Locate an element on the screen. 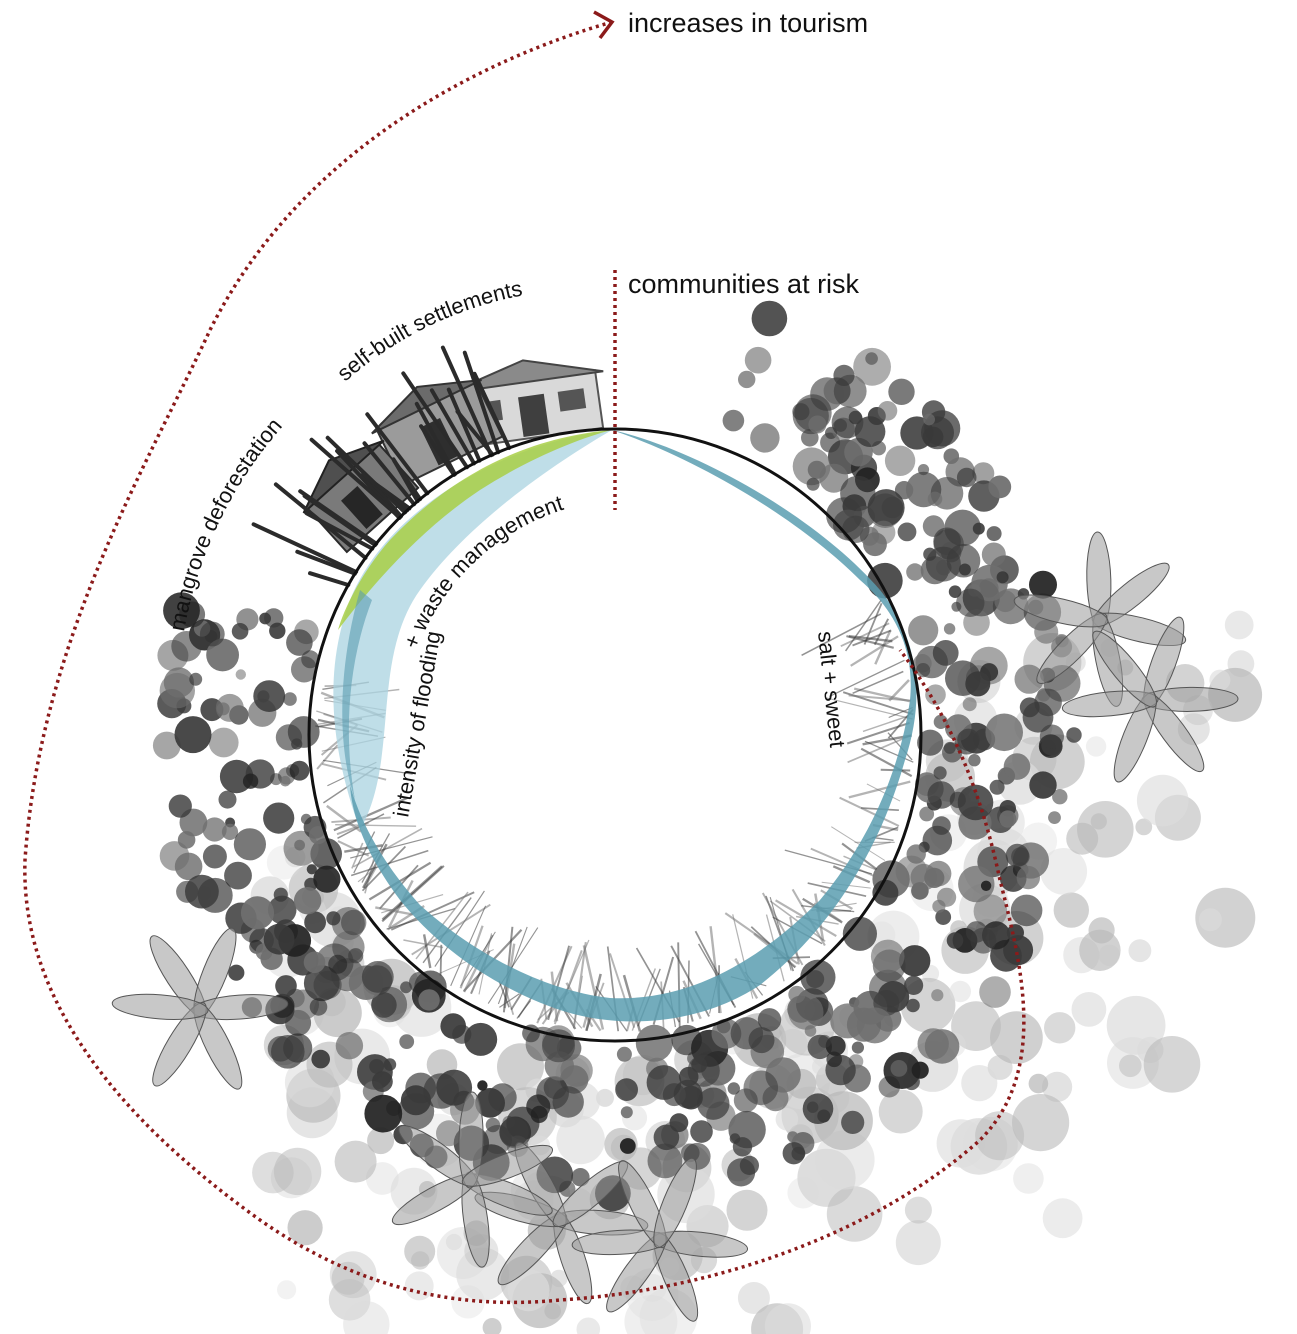 This screenshot has width=1297, height=1334. house-icon is located at coordinates (361, 496).